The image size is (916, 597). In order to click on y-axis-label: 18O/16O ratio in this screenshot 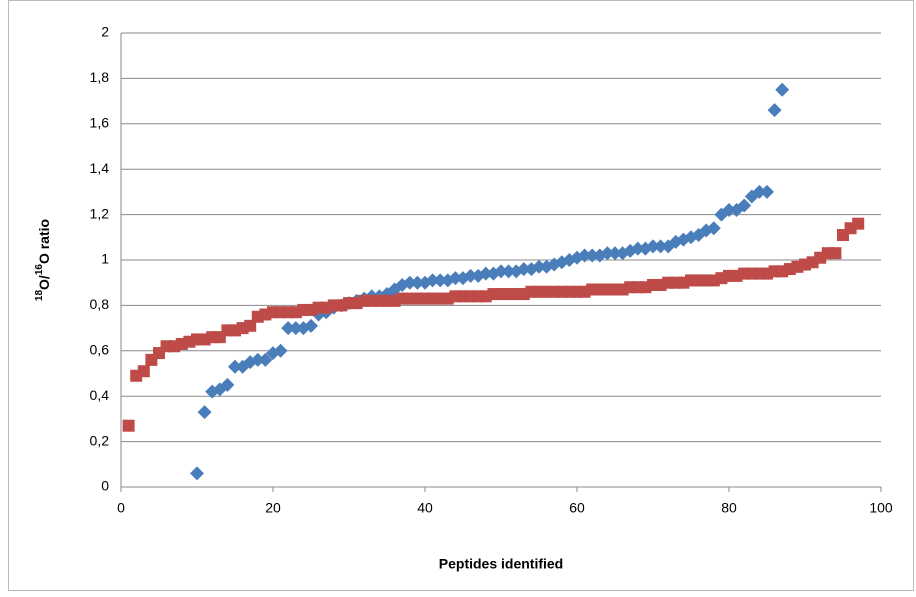, I will do `click(43, 260)`.